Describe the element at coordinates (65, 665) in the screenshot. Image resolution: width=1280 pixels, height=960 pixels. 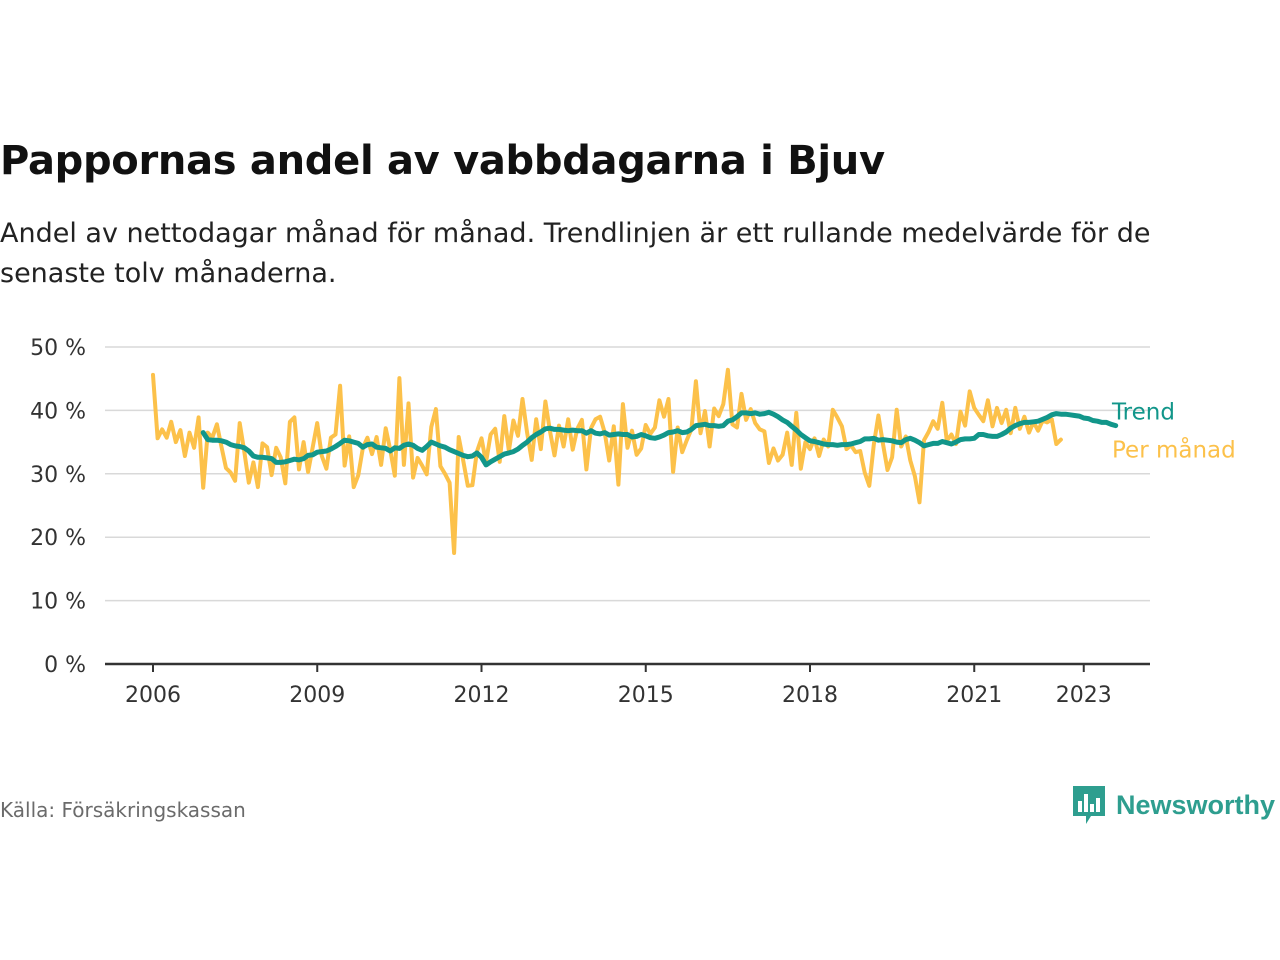
I see `y-tick-label: 0 %` at that location.